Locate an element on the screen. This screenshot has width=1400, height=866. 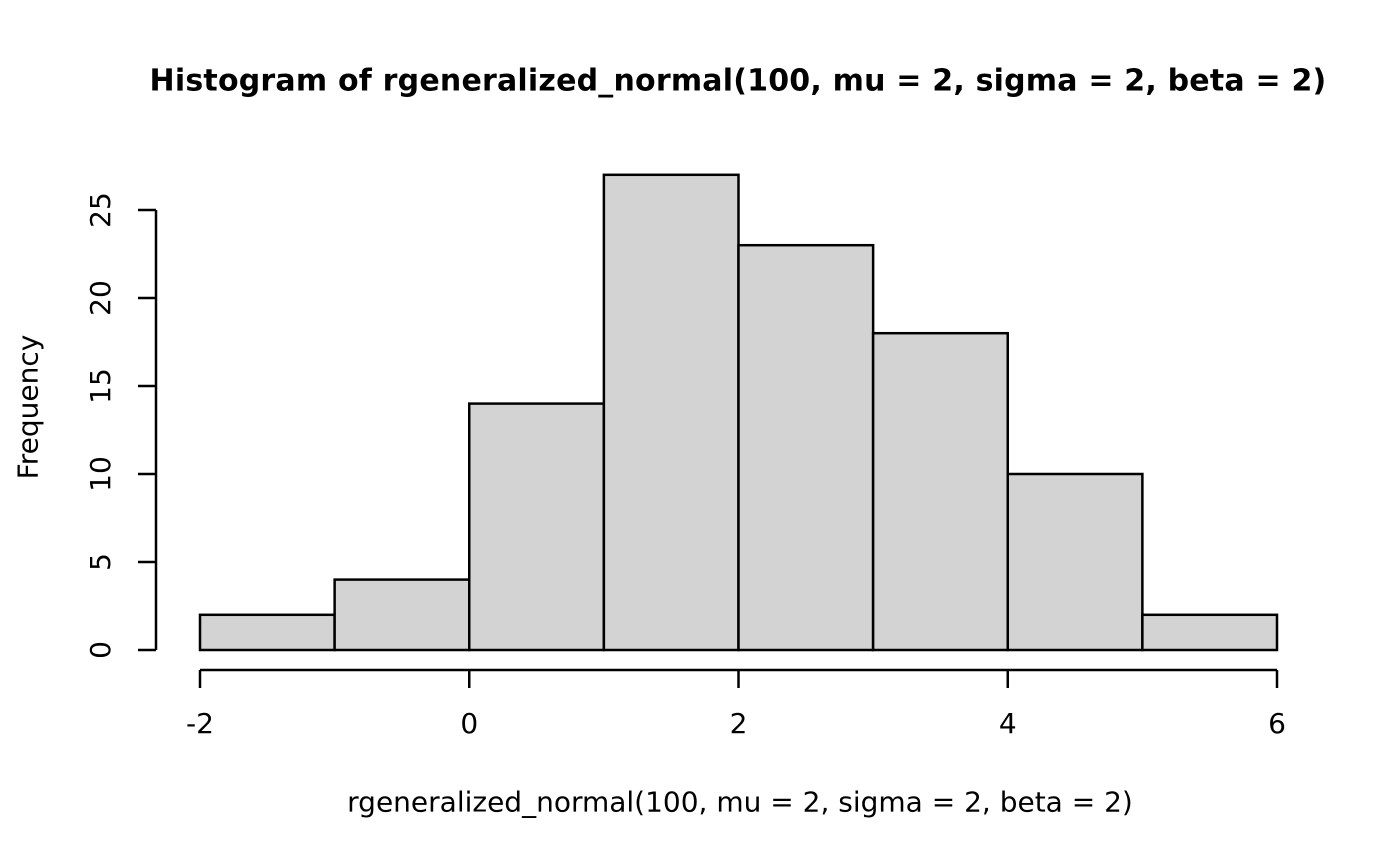
x-tick-label: -2 is located at coordinates (200, 723).